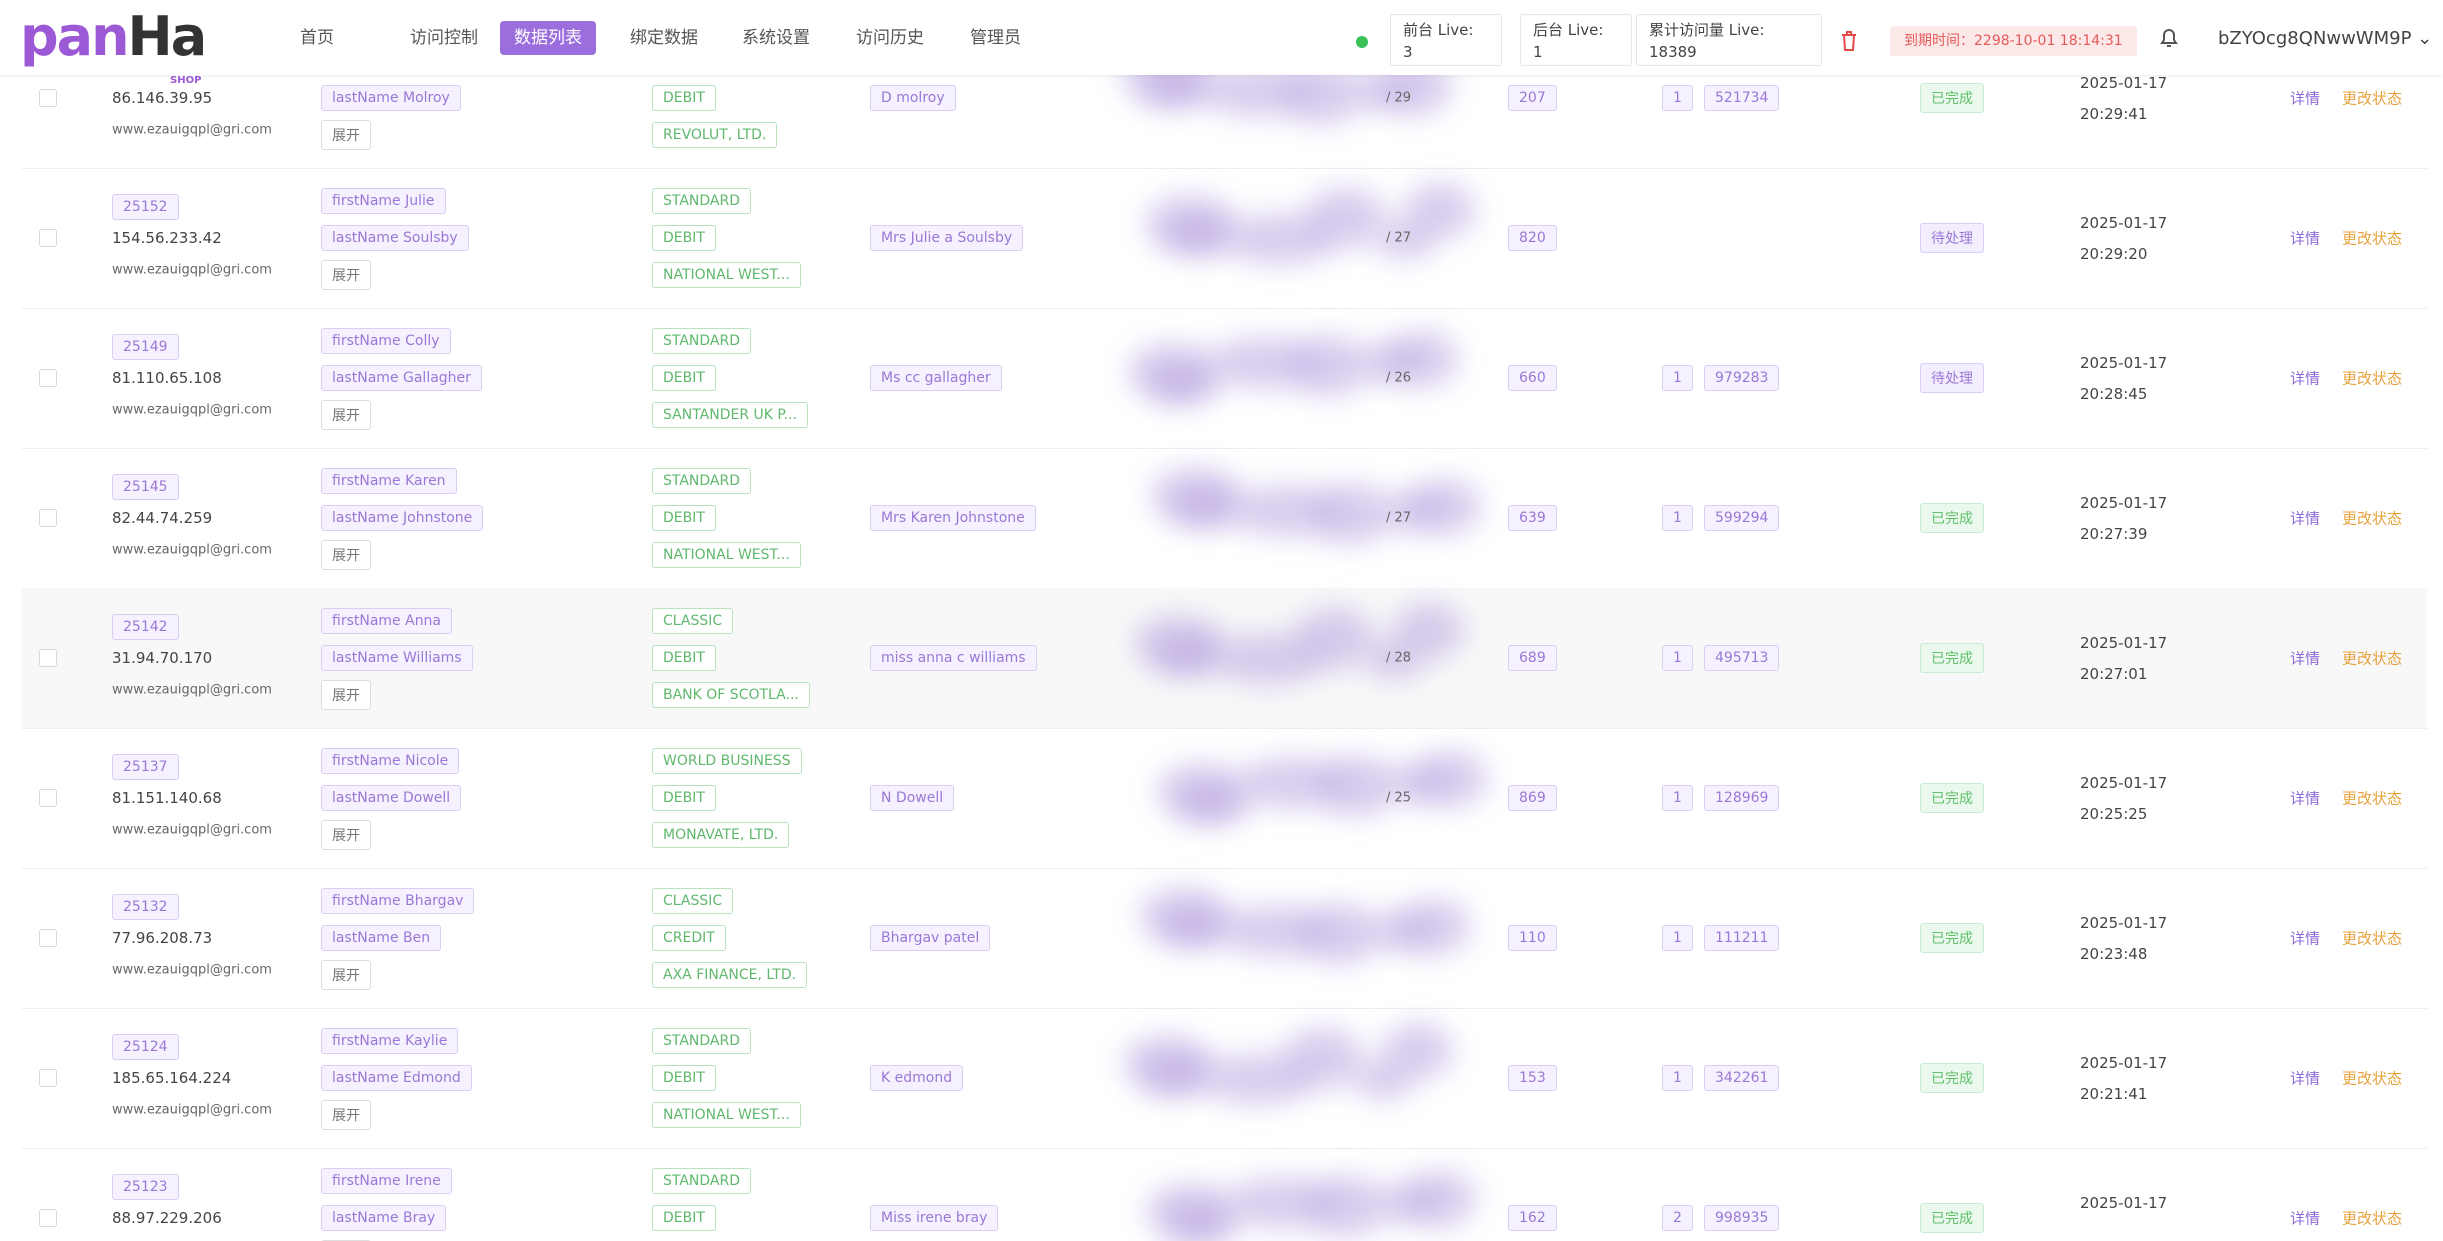 This screenshot has width=2443, height=1241. What do you see at coordinates (444, 38) in the screenshot?
I see `nav-item: 访问控制` at bounding box center [444, 38].